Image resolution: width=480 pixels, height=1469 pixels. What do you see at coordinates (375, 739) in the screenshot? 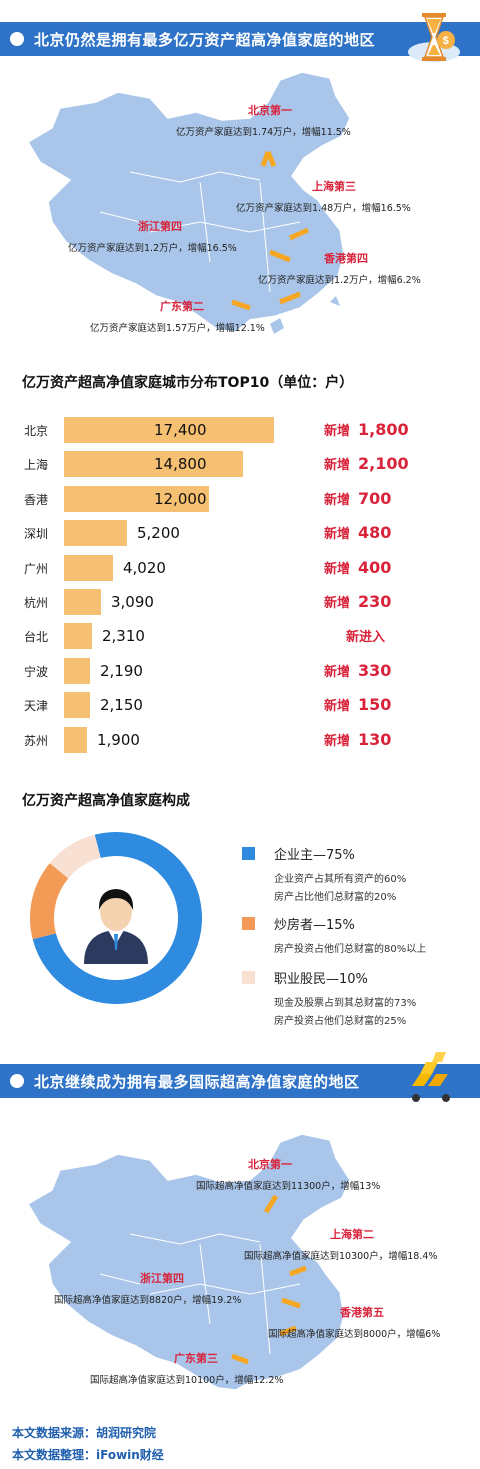
I see `increase-number: 130` at bounding box center [375, 739].